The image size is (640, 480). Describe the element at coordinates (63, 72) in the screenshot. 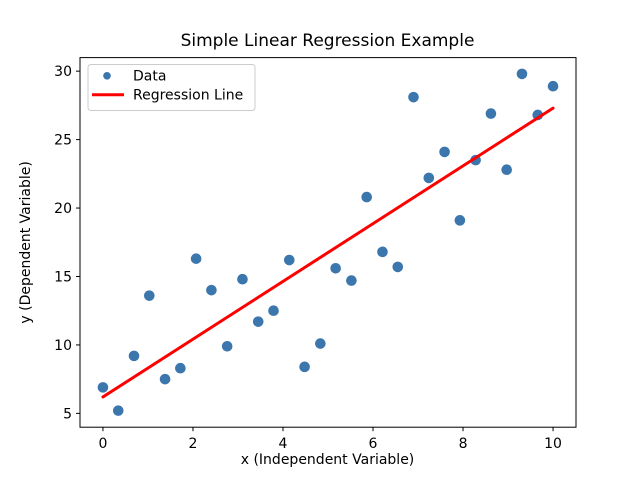

I see `y-tick-label: 30` at that location.